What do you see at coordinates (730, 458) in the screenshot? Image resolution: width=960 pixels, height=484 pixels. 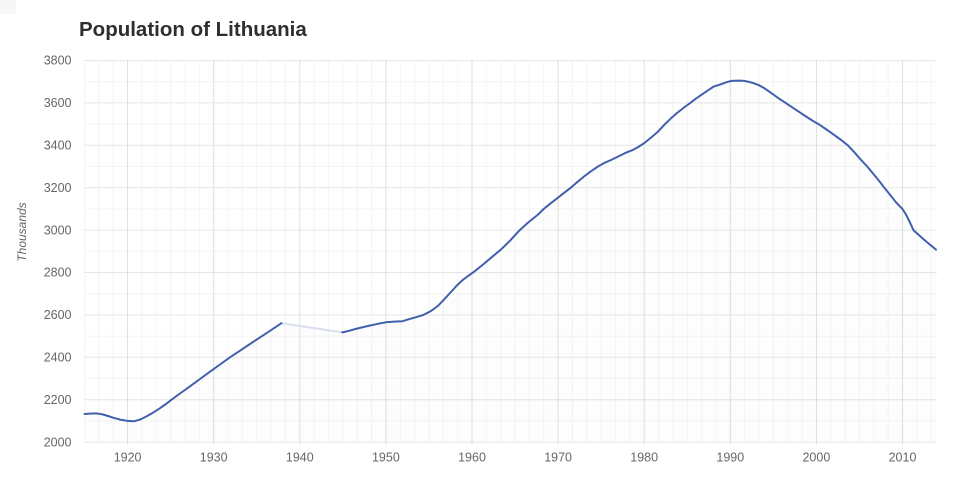 I see `svg-text: 1990` at bounding box center [730, 458].